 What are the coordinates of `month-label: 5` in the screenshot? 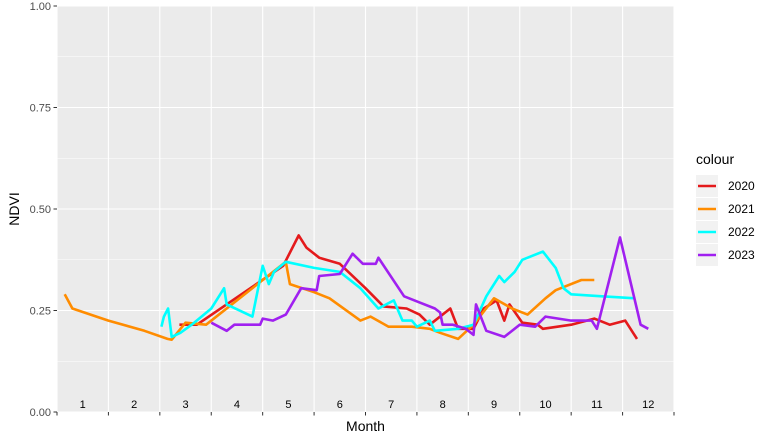 It's located at (288, 405).